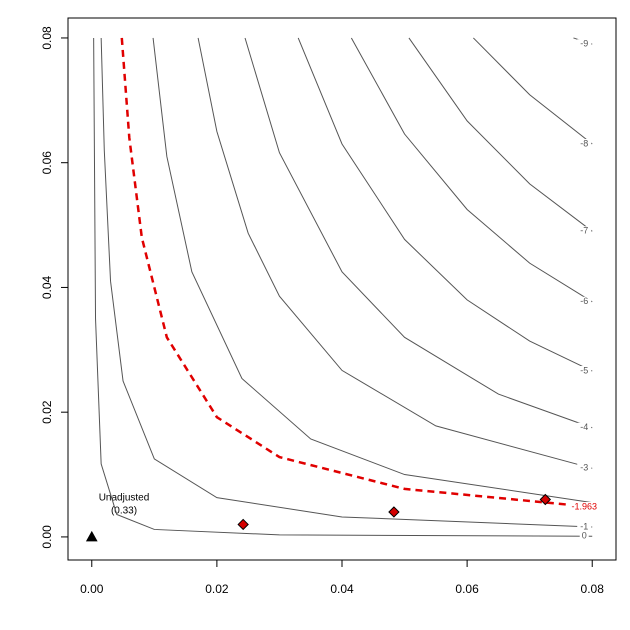  Describe the element at coordinates (47, 38) in the screenshot. I see `y-tick-label: 0.08` at that location.